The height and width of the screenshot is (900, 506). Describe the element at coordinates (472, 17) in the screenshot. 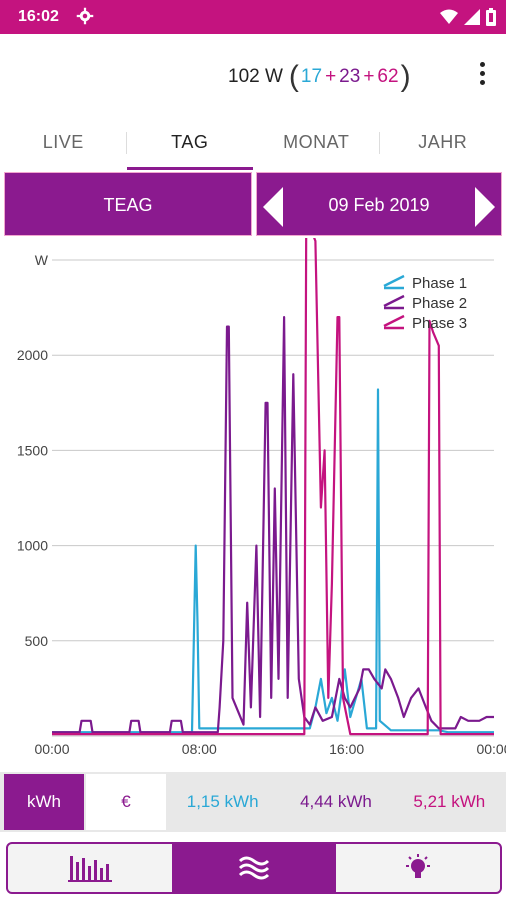

I see `signal-icon` at that location.